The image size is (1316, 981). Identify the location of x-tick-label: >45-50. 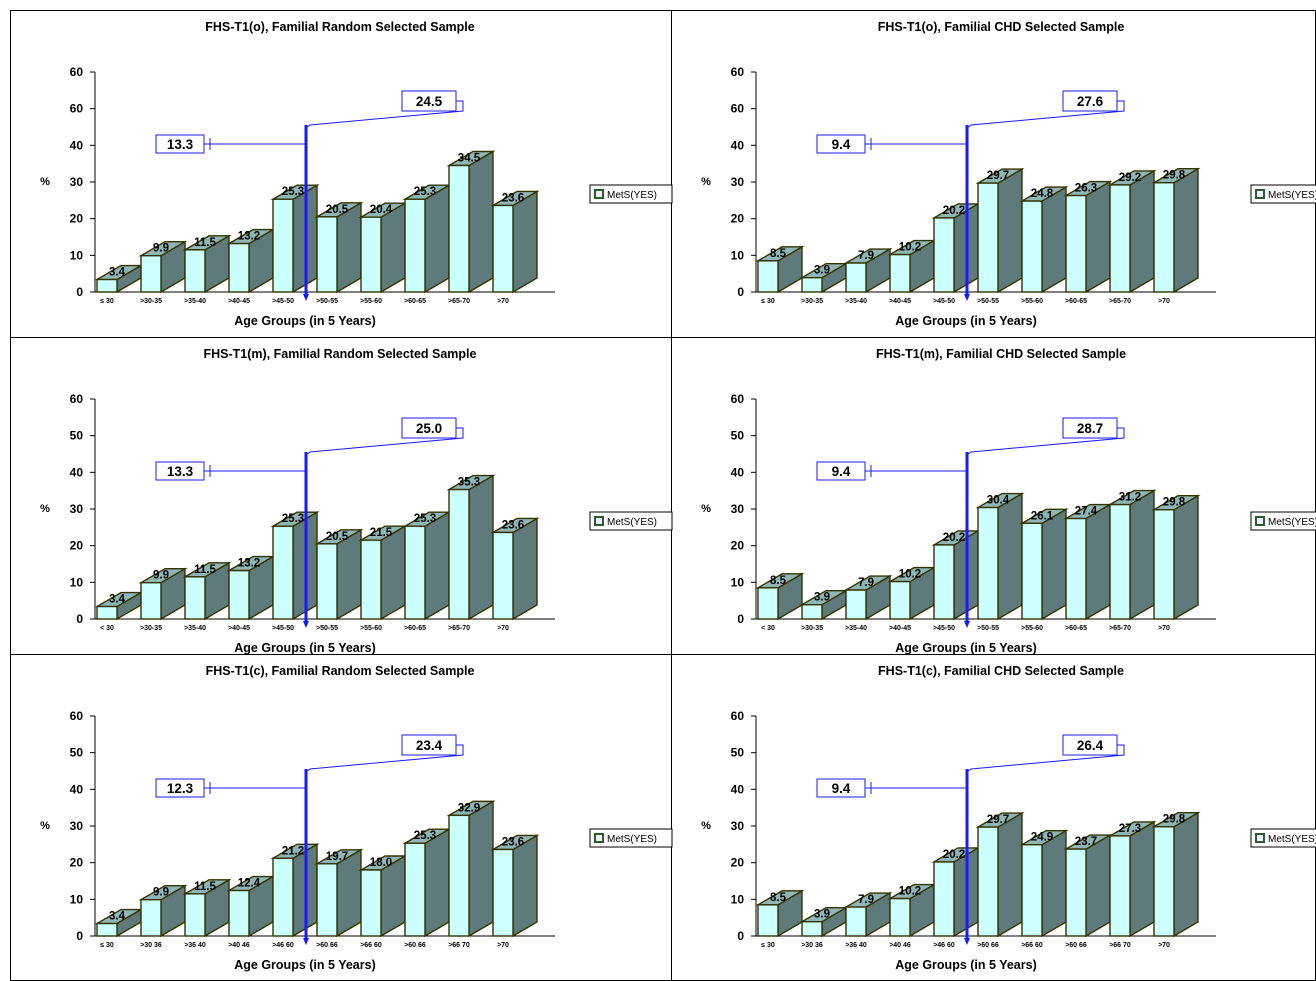
(283, 628).